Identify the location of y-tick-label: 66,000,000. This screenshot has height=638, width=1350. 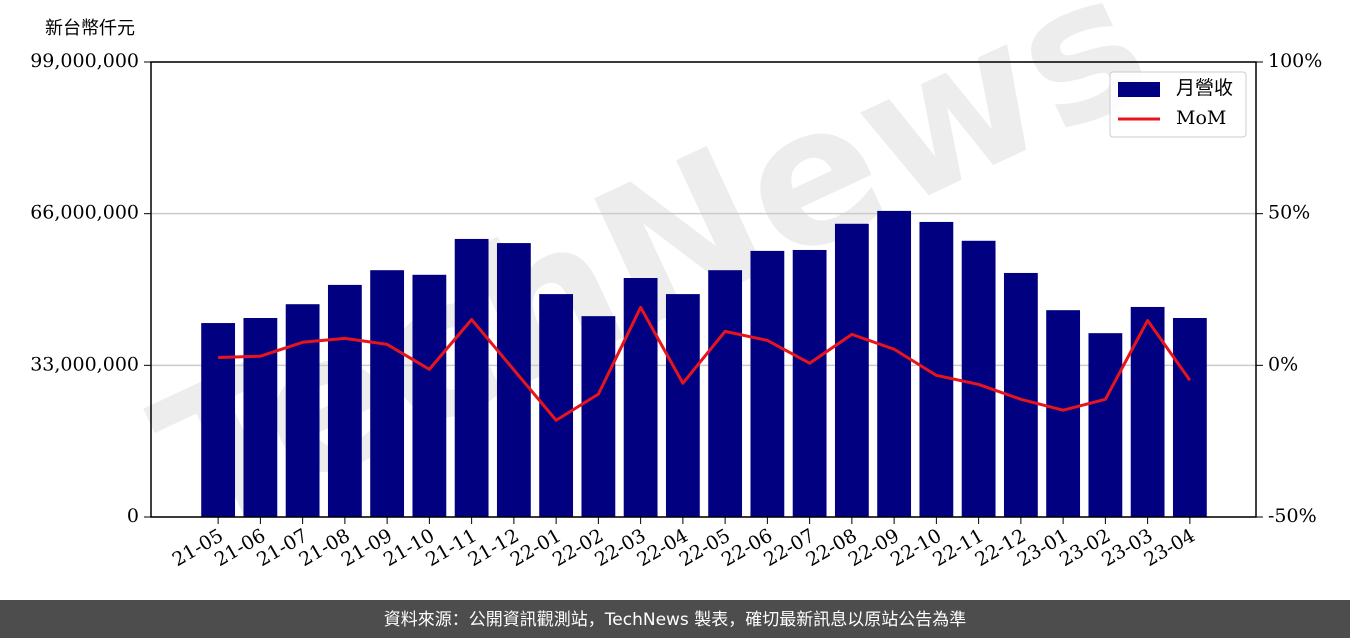
(84, 213).